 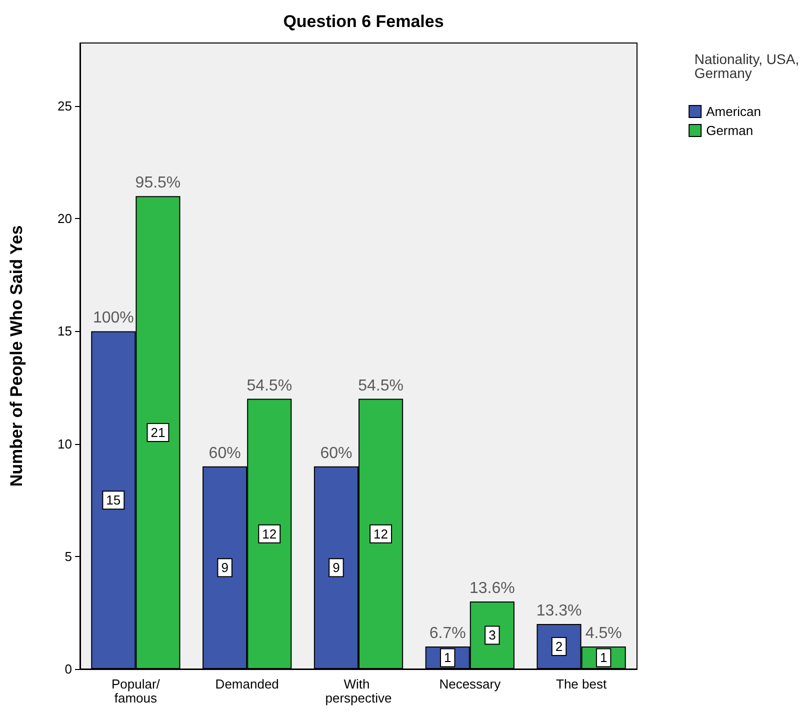 What do you see at coordinates (135, 691) in the screenshot?
I see `x-tick-label: Popular/famous` at bounding box center [135, 691].